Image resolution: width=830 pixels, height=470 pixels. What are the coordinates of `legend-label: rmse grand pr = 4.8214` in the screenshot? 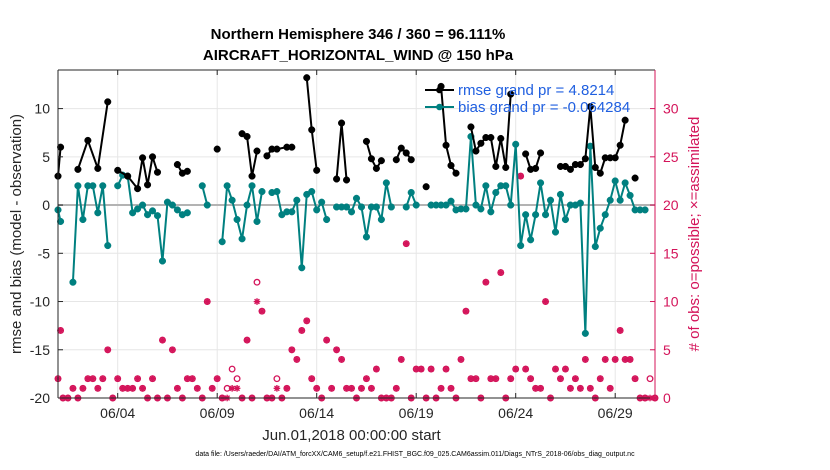 It's located at (536, 90).